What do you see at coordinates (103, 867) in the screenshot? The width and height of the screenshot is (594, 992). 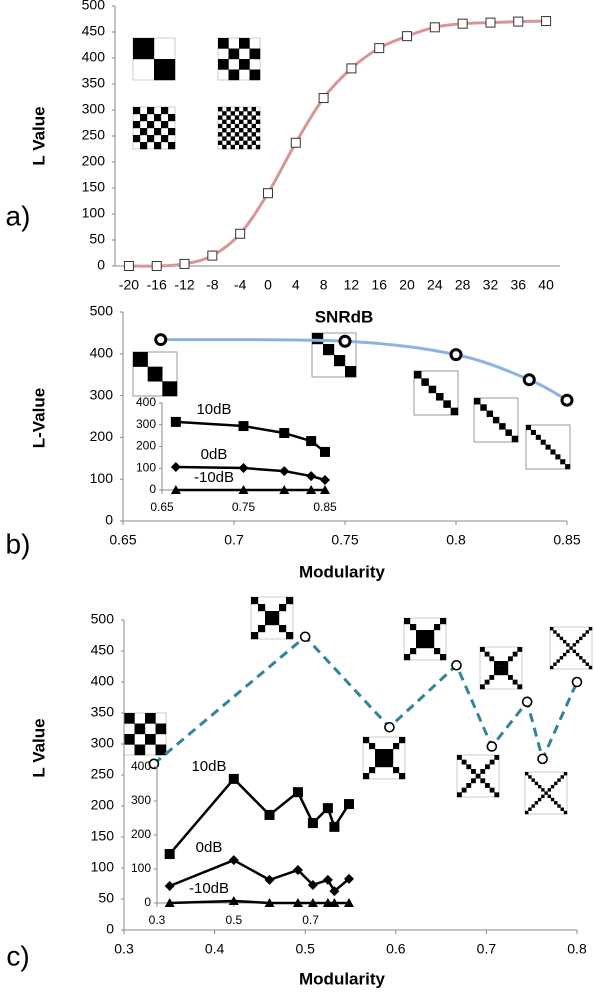 I see `y-tick-label: 100` at bounding box center [103, 867].